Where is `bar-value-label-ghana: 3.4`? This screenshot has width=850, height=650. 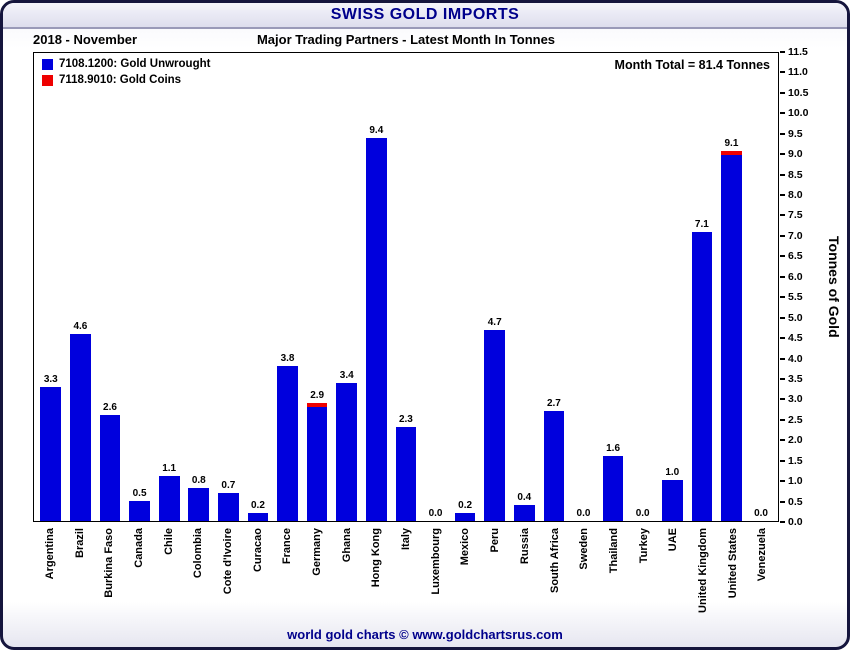
bar-value-label-ghana: 3.4 is located at coordinates (346, 375).